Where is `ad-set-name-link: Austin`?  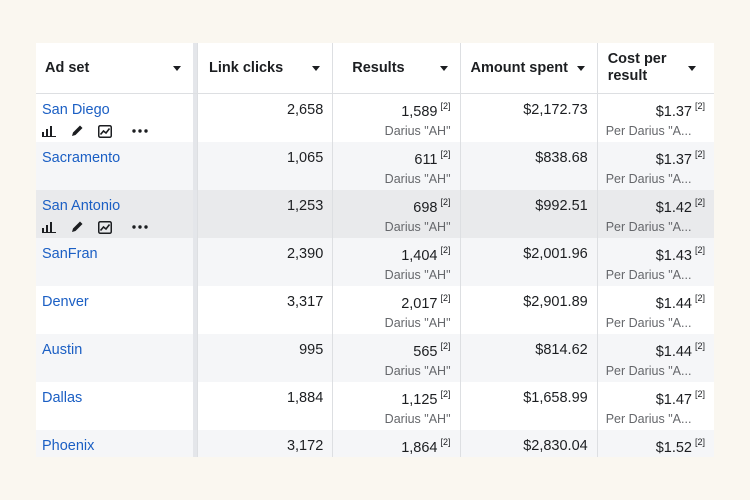 ad-set-name-link: Austin is located at coordinates (62, 350).